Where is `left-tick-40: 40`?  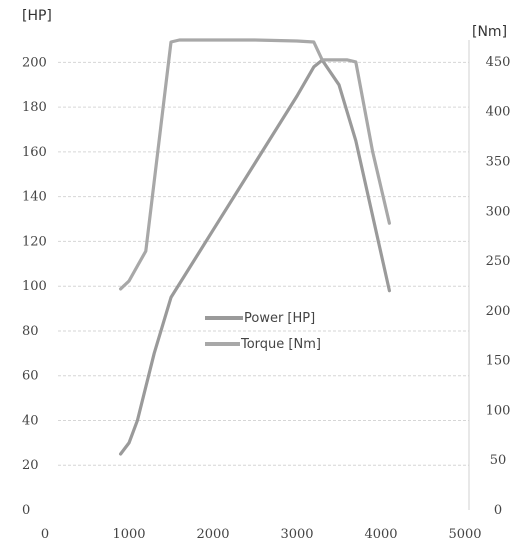 left-tick-40: 40 is located at coordinates (30, 420).